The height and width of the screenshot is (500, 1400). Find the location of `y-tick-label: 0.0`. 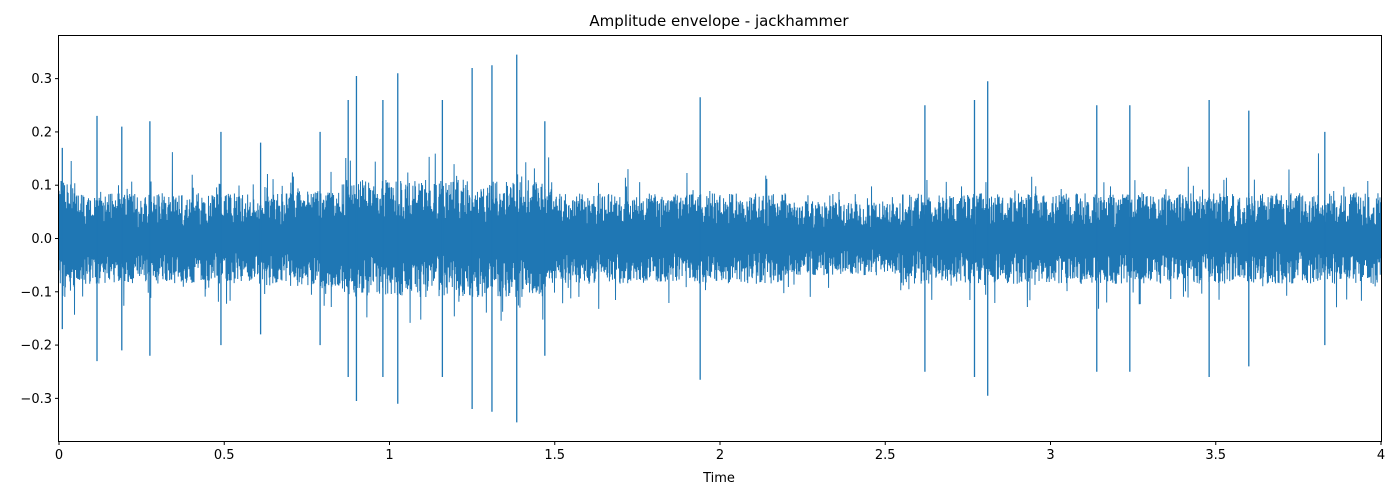

y-tick-label: 0.0 is located at coordinates (41, 239).